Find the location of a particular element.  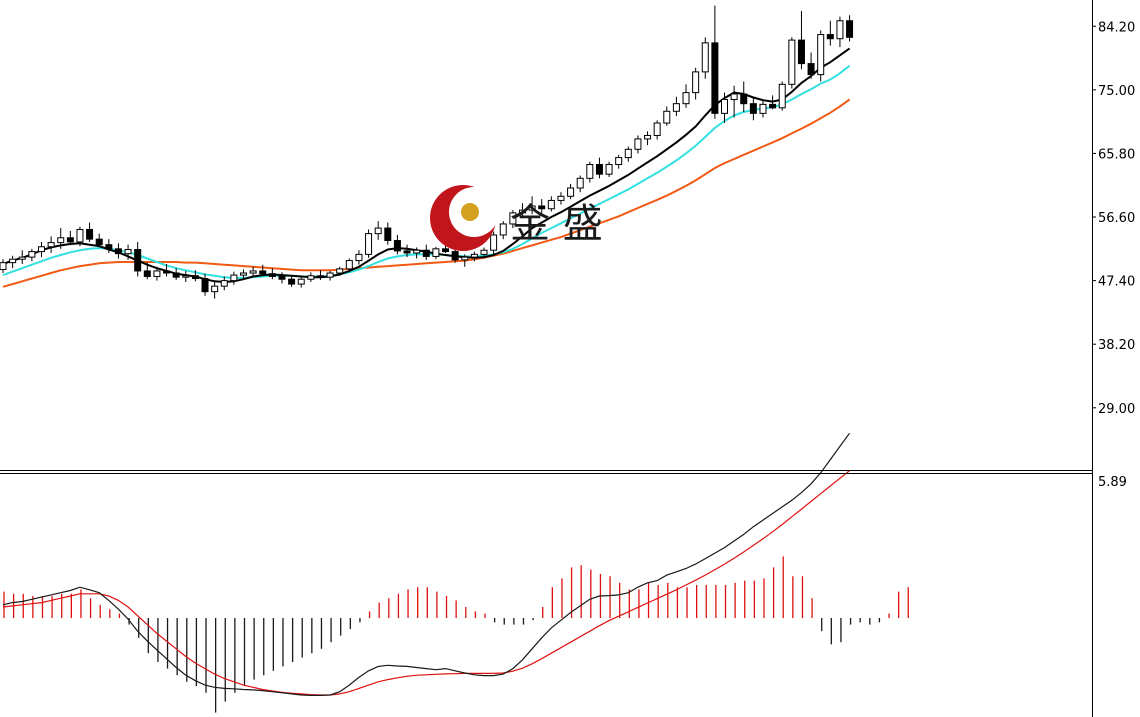

watermark-logo-dot is located at coordinates (470, 212).